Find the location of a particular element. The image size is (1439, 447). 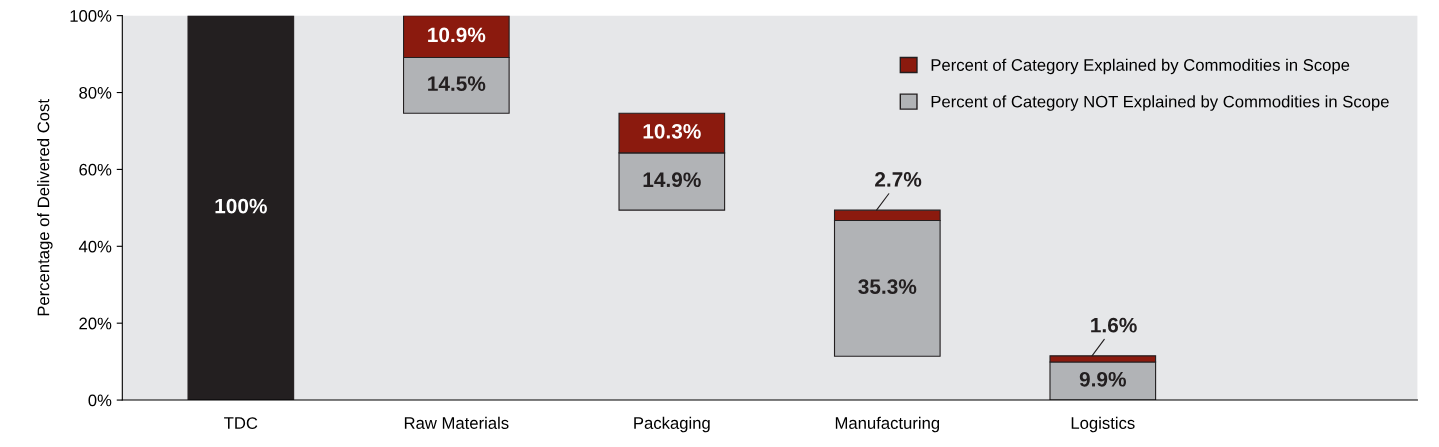

x-tick-label: Manufacturing is located at coordinates (887, 424).